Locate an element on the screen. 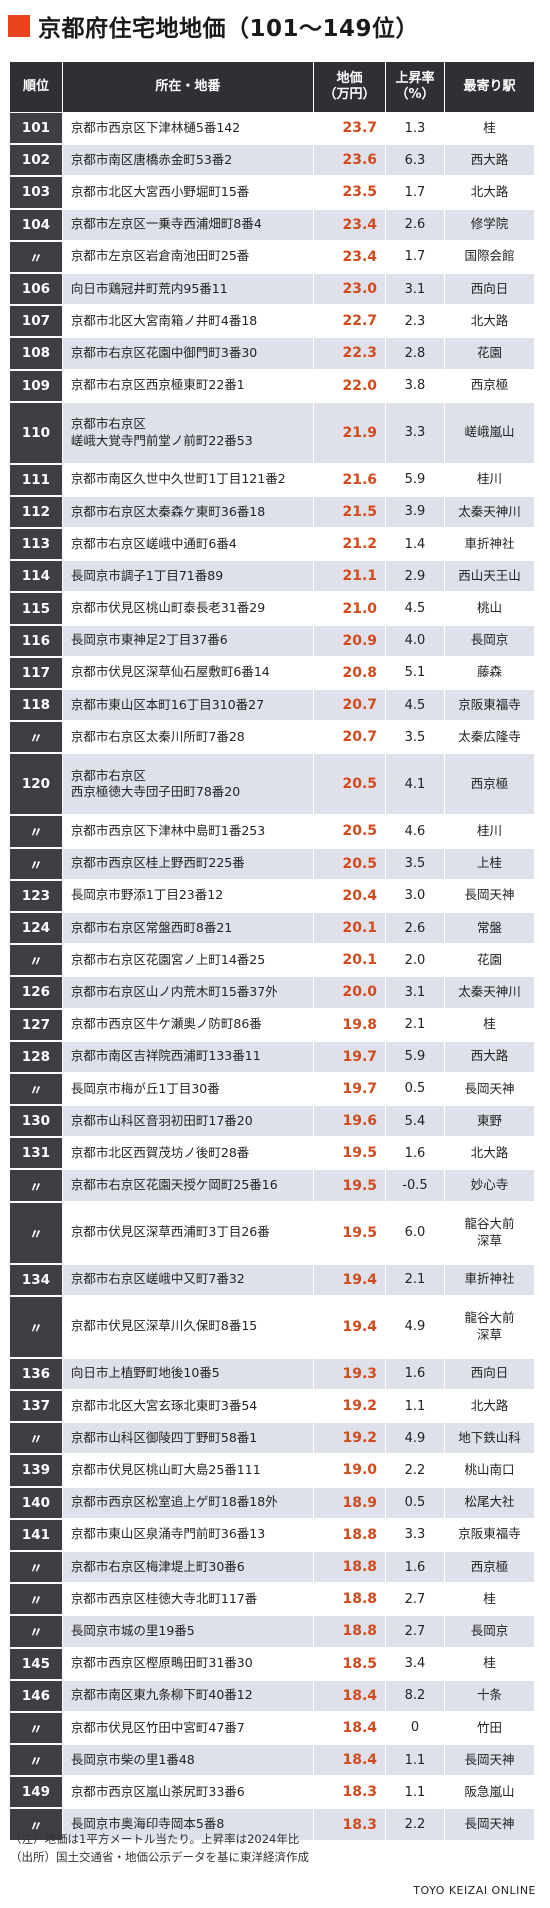 The width and height of the screenshot is (550, 1908). rank-cell: 102 is located at coordinates (36, 161).